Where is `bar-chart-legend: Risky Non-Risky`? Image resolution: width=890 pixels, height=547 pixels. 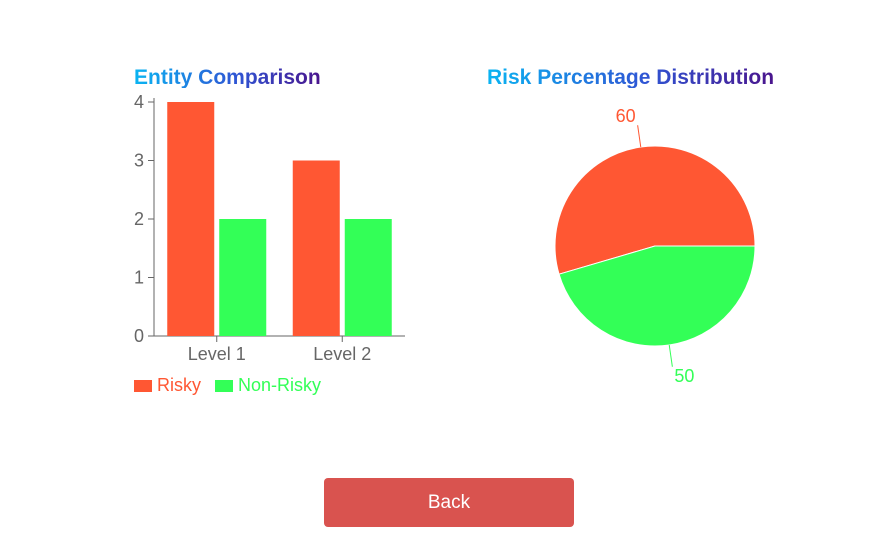 bar-chart-legend: Risky Non-Risky is located at coordinates (234, 385).